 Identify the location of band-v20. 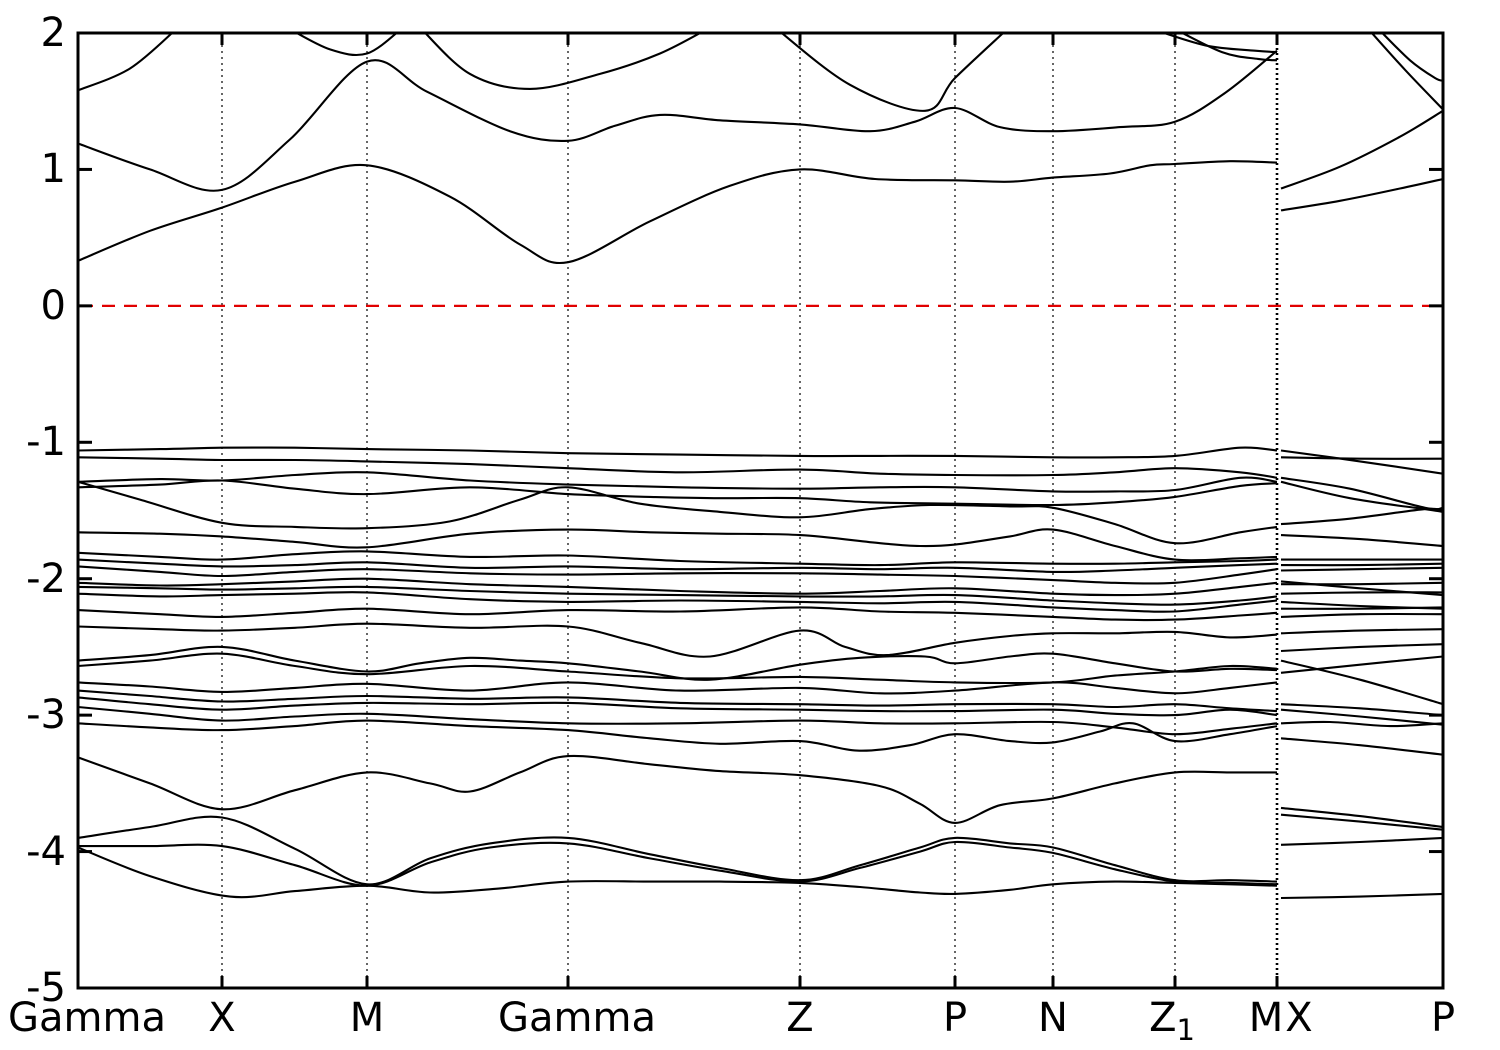
(678, 720).